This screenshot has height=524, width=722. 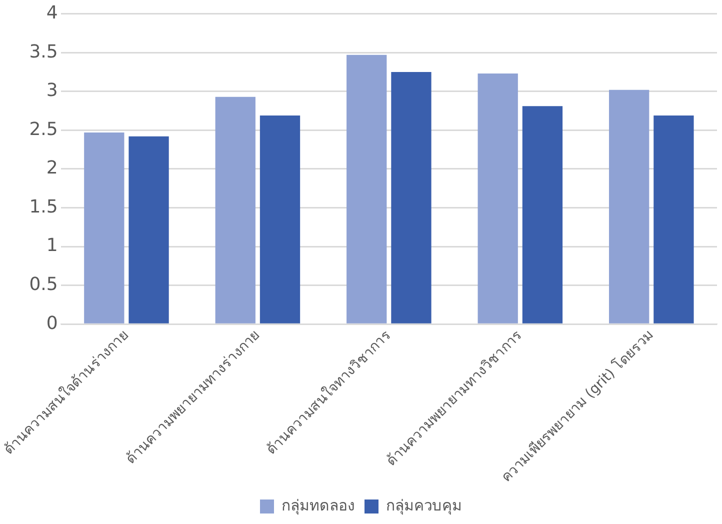 What do you see at coordinates (52, 168) in the screenshot?
I see `y-tick-label: 2` at bounding box center [52, 168].